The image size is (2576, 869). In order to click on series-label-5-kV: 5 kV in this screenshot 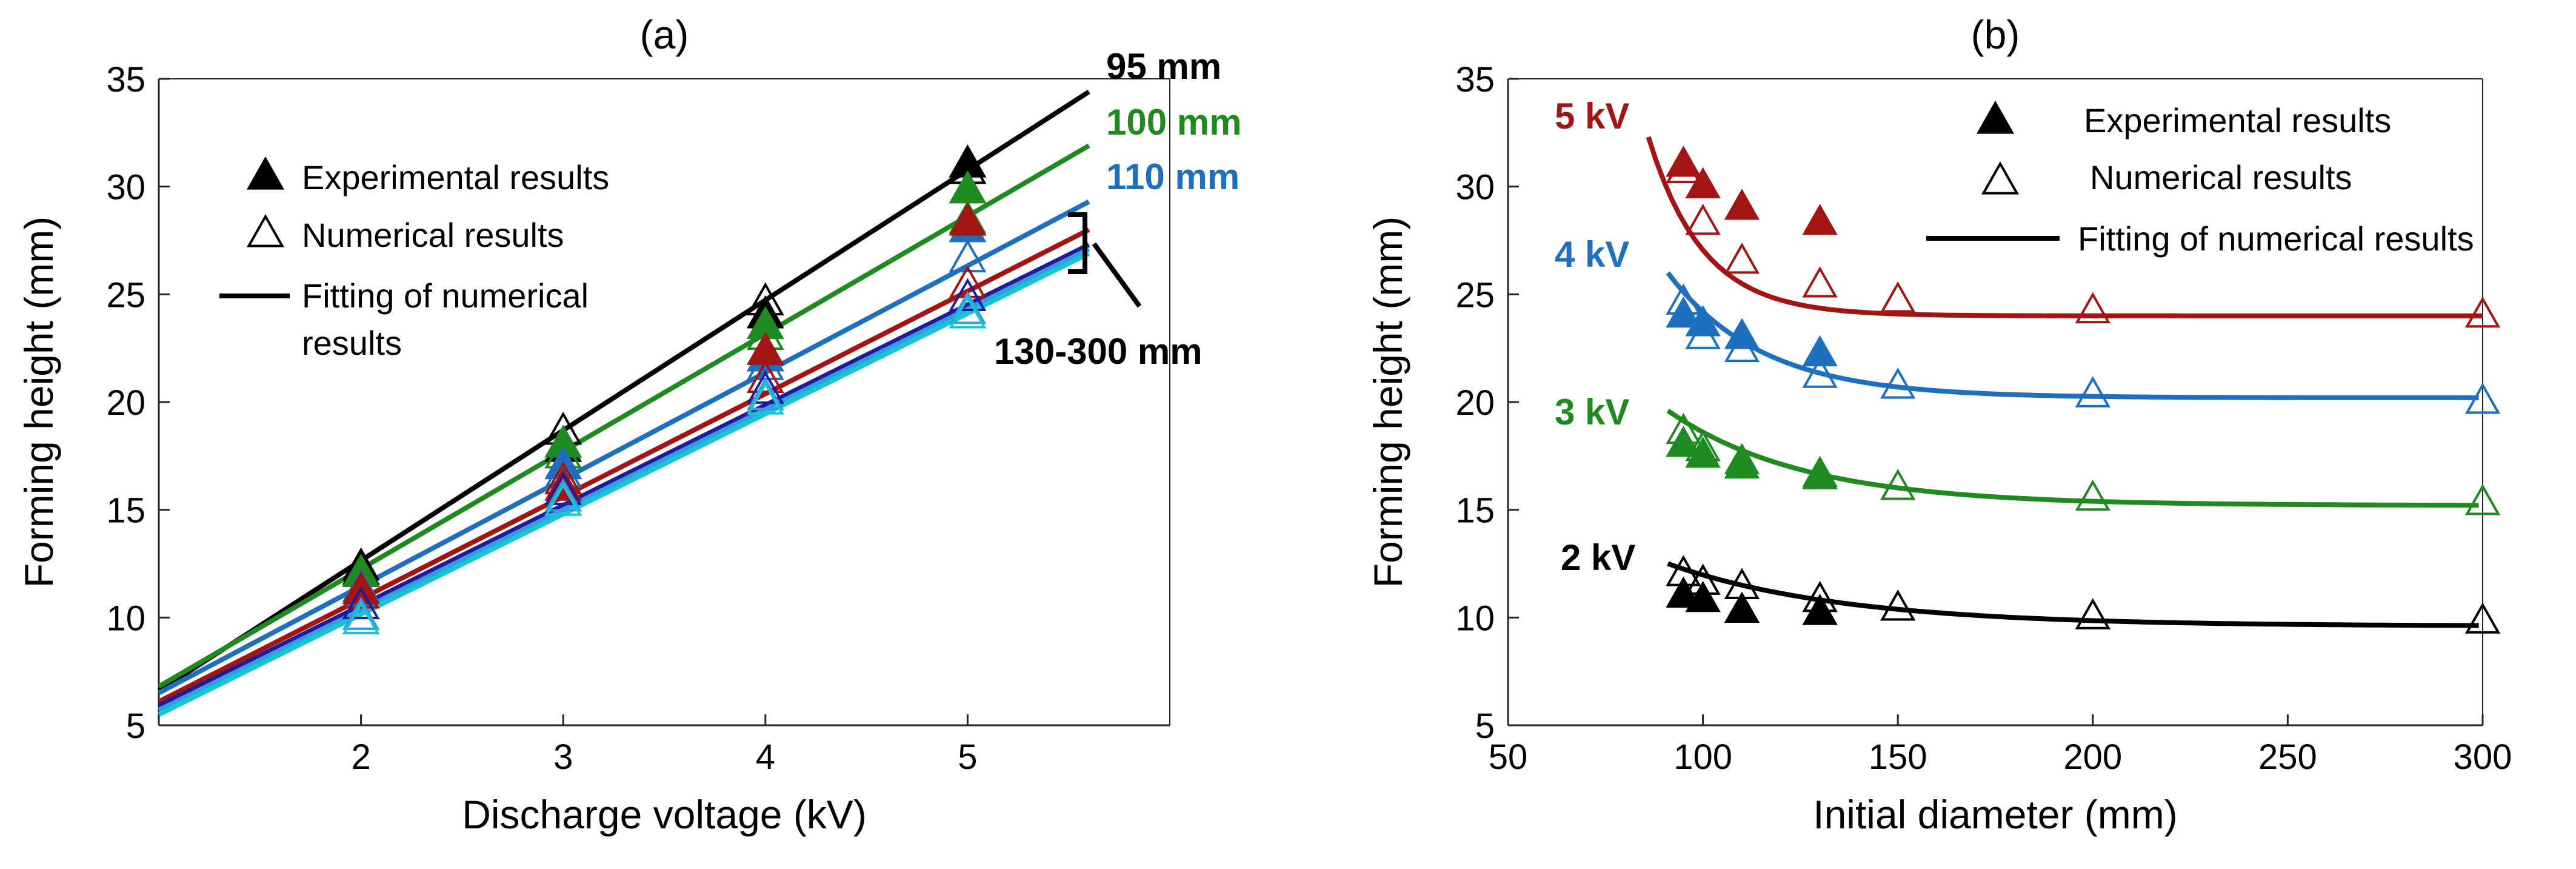, I will do `click(1592, 116)`.